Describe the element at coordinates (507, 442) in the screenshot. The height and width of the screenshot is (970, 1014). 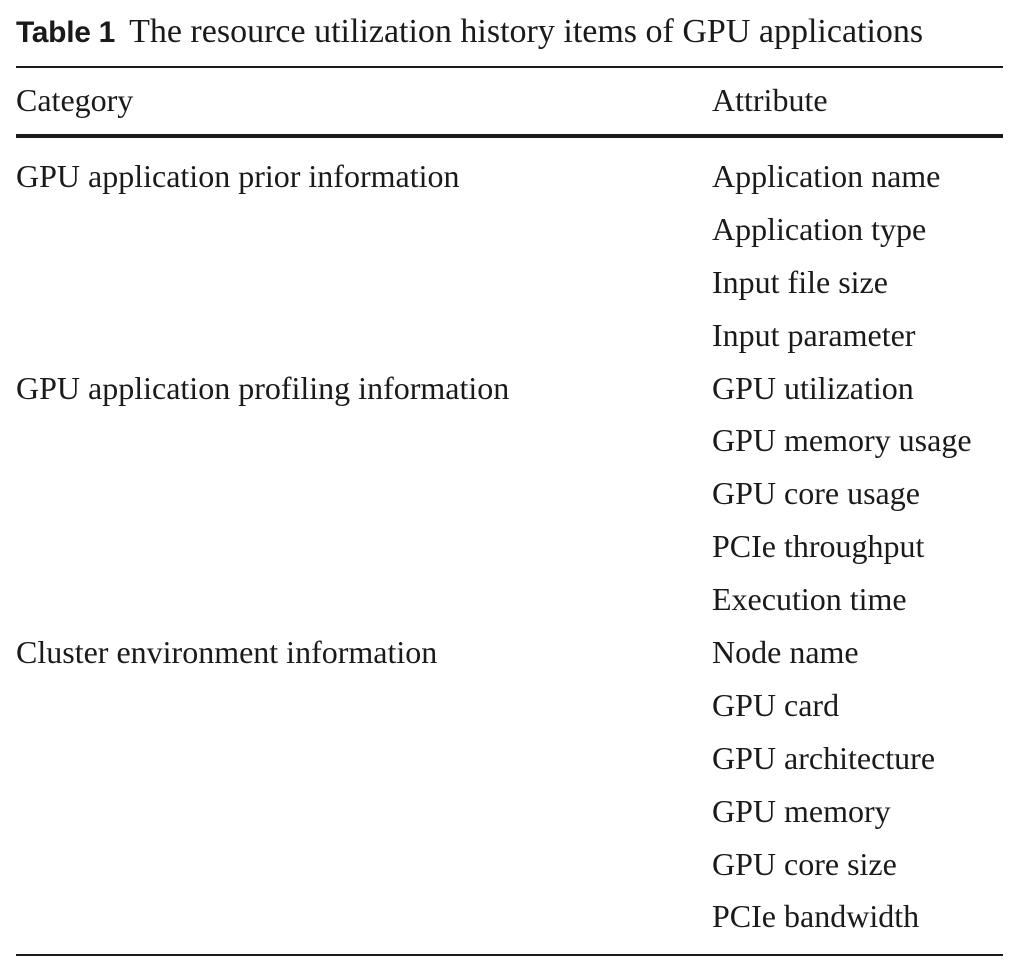
I see `table-row: GPU memory usage` at that location.